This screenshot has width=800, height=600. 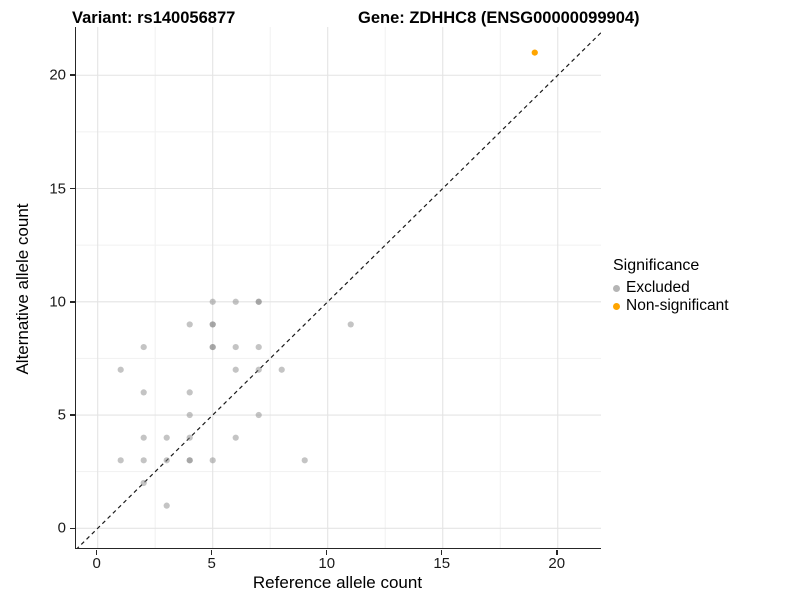 I want to click on y-tick-label: 10, so click(x=57, y=302).